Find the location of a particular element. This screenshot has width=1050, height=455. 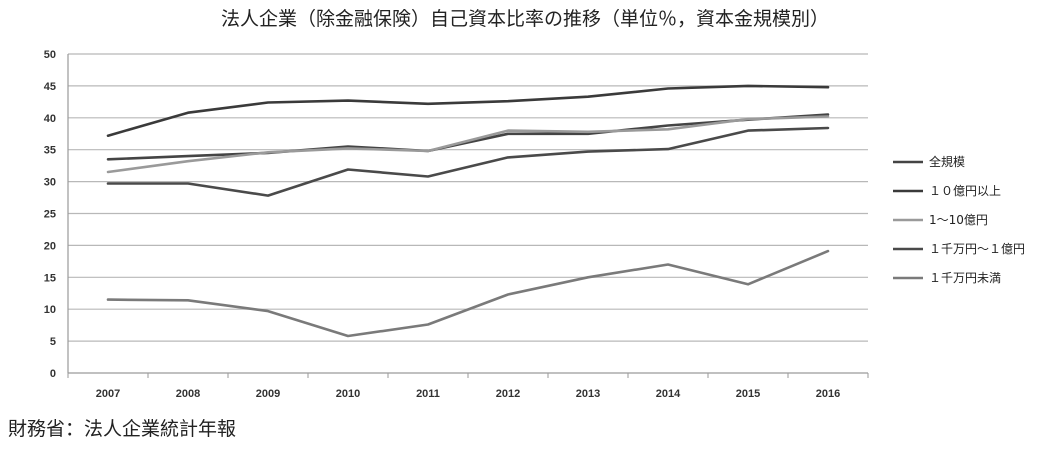

chart-title: 法人企業（除金融保険）自己資本比率の推移（単位％，資本金規模別） is located at coordinates (524, 19).